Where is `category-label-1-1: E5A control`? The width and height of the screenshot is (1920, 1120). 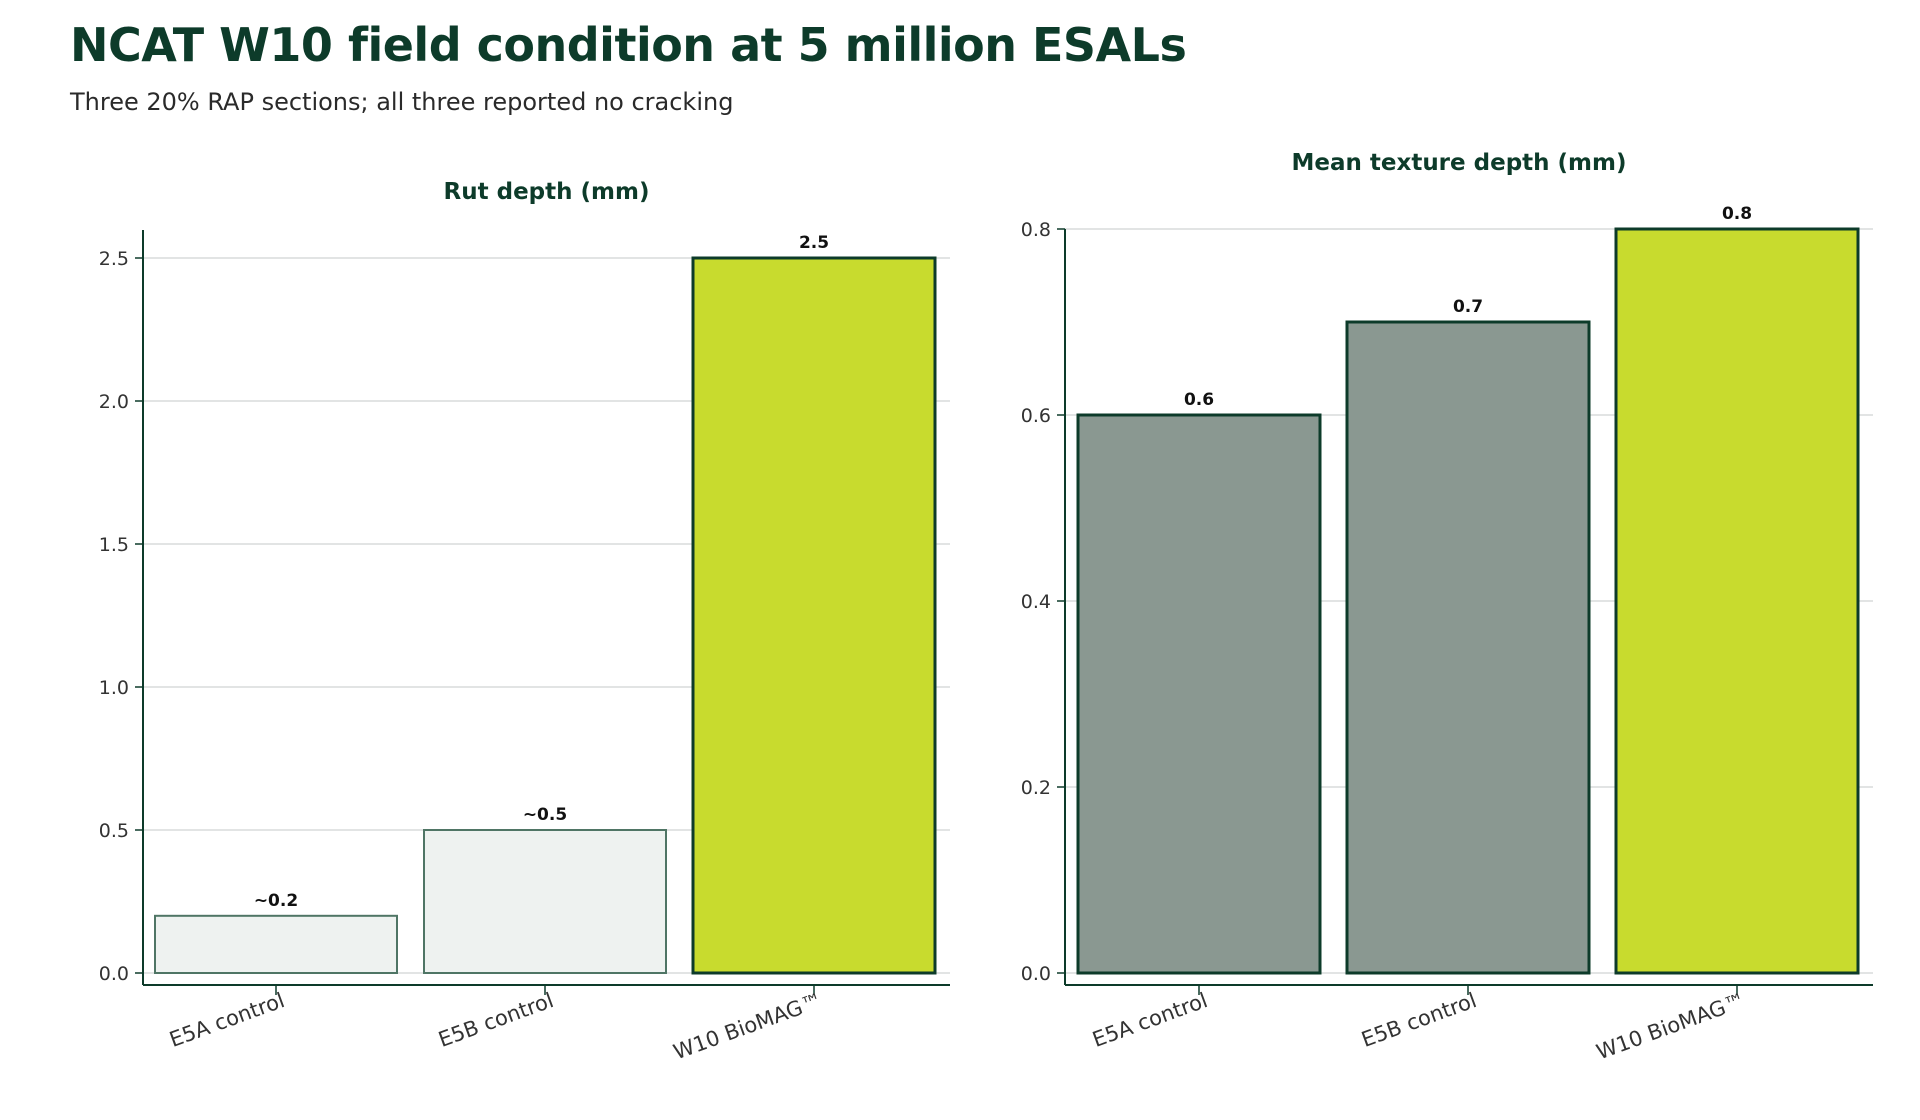
category-label-1-1: E5A control is located at coordinates (226, 1020).